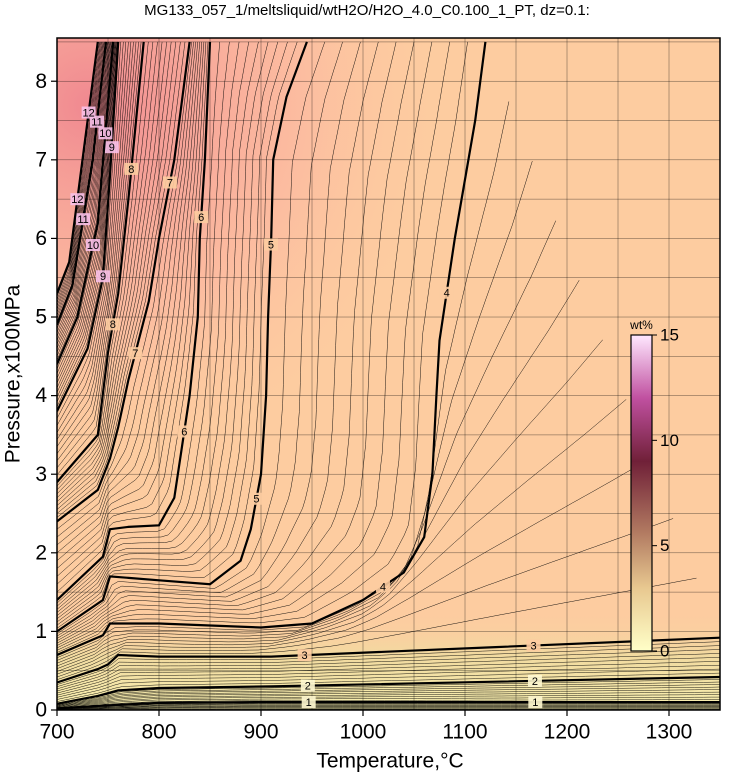 This screenshot has height=781, width=734. I want to click on contour-label: 9, so click(103, 277).